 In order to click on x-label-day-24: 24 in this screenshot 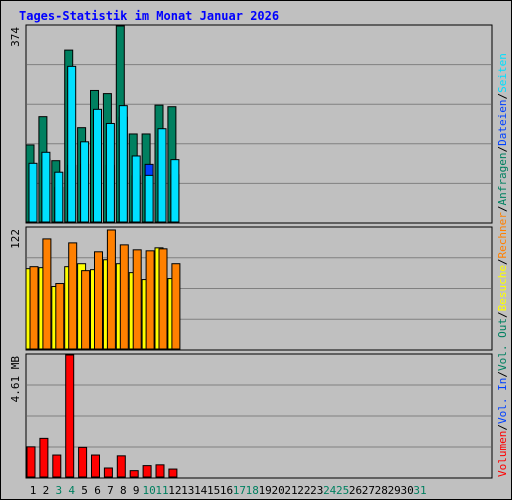, I will do `click(330, 490)`.